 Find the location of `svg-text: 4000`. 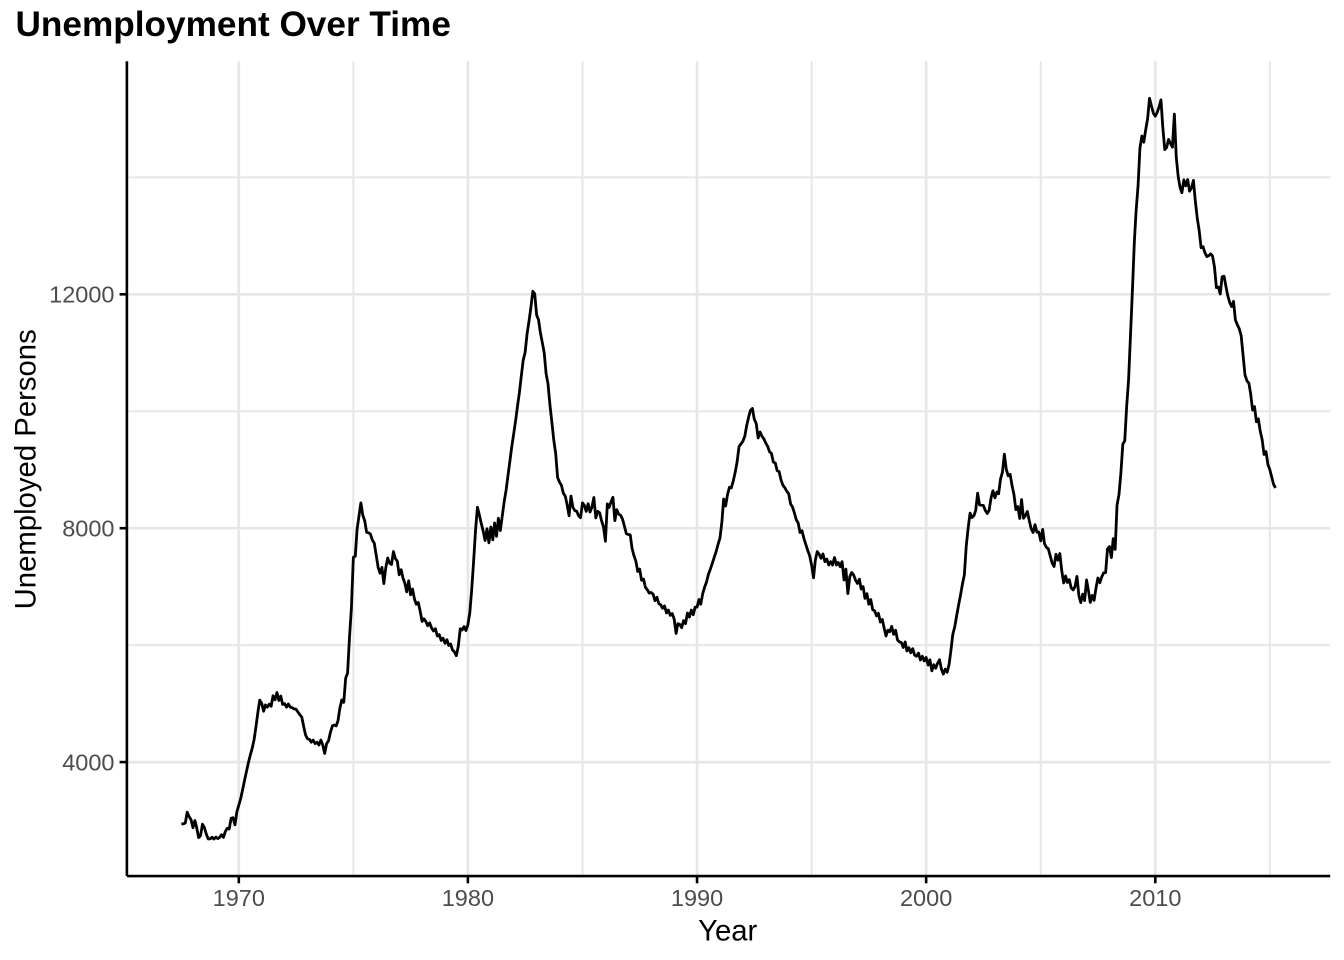

svg-text: 4000 is located at coordinates (88, 763).